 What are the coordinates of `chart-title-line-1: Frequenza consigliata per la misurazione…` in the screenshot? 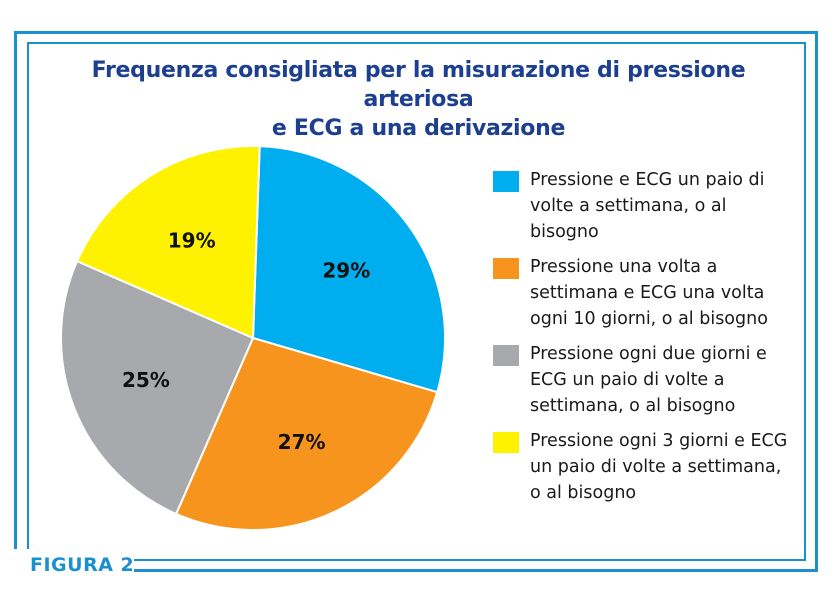 It's located at (418, 85).